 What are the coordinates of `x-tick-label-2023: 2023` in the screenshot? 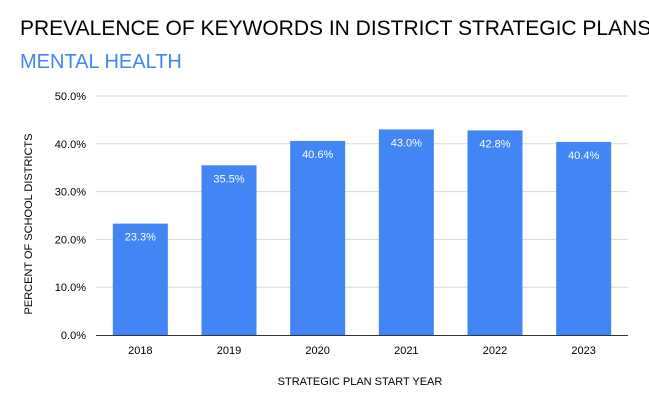 It's located at (583, 351).